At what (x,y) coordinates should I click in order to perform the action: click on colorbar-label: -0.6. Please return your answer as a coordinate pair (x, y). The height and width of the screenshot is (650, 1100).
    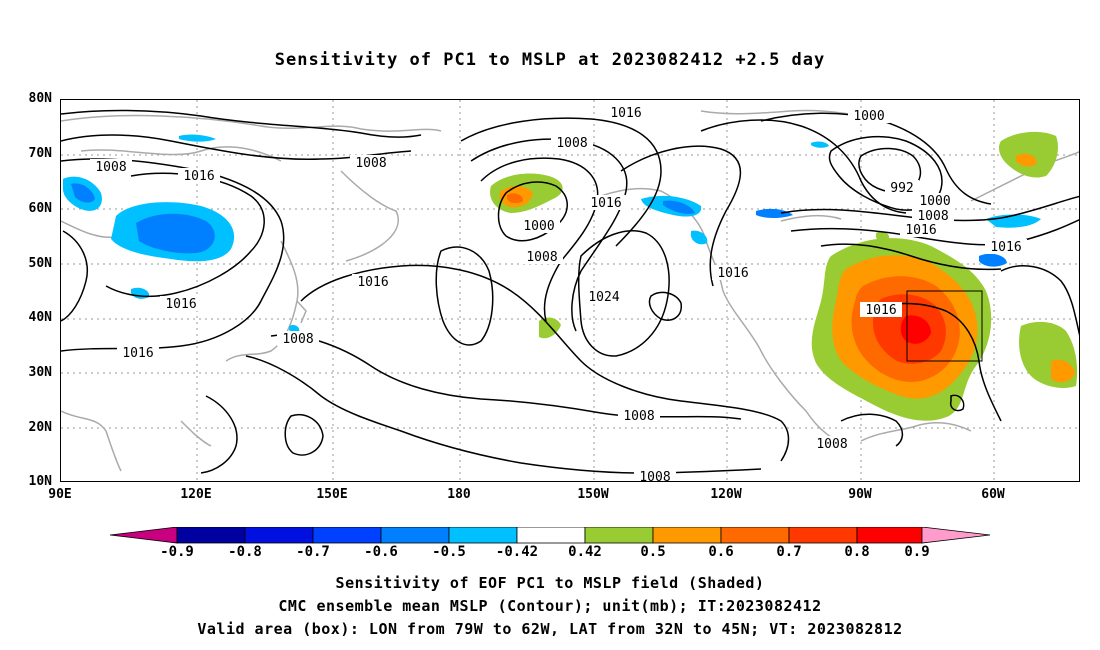
    Looking at the image, I should click on (381, 552).